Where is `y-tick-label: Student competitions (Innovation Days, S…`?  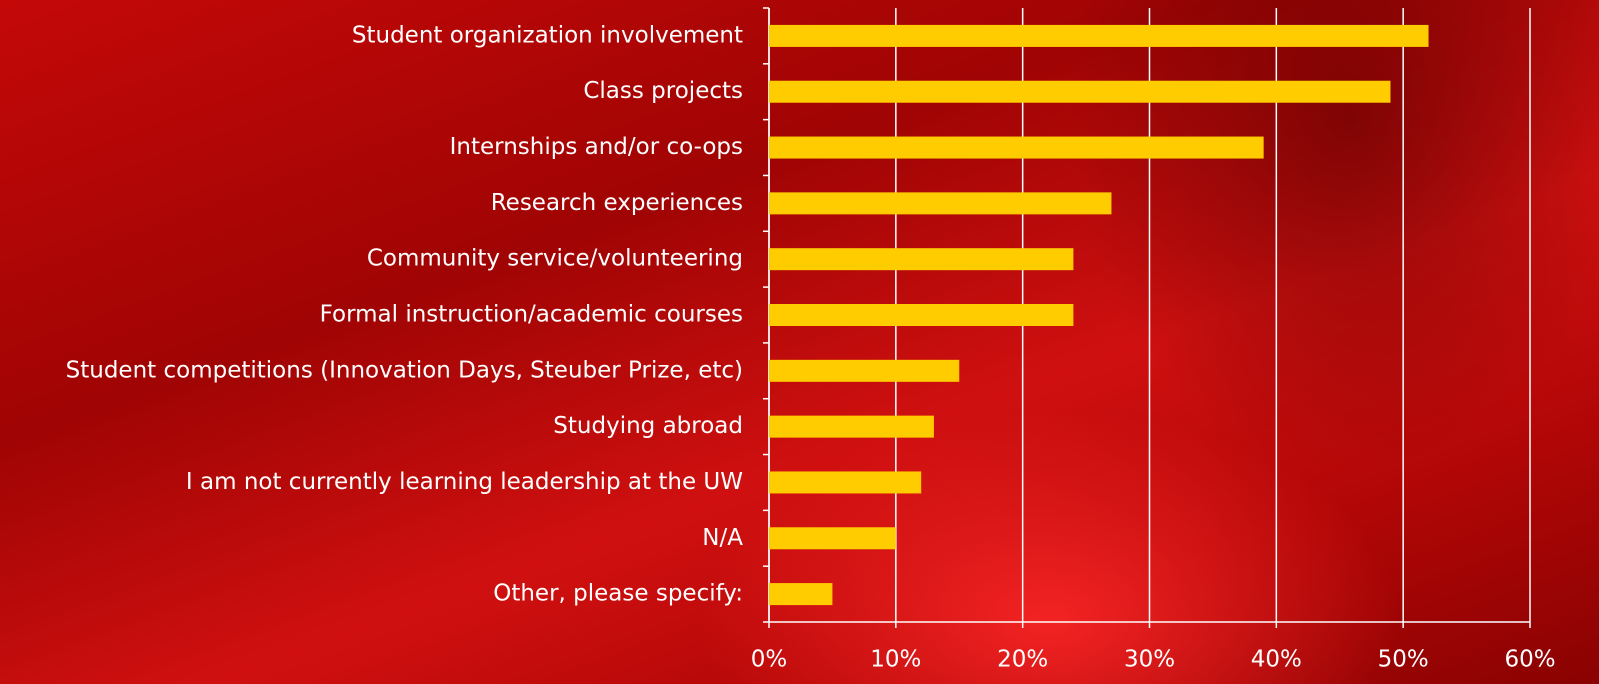
y-tick-label: Student competitions (Innovation Days, S… is located at coordinates (404, 370).